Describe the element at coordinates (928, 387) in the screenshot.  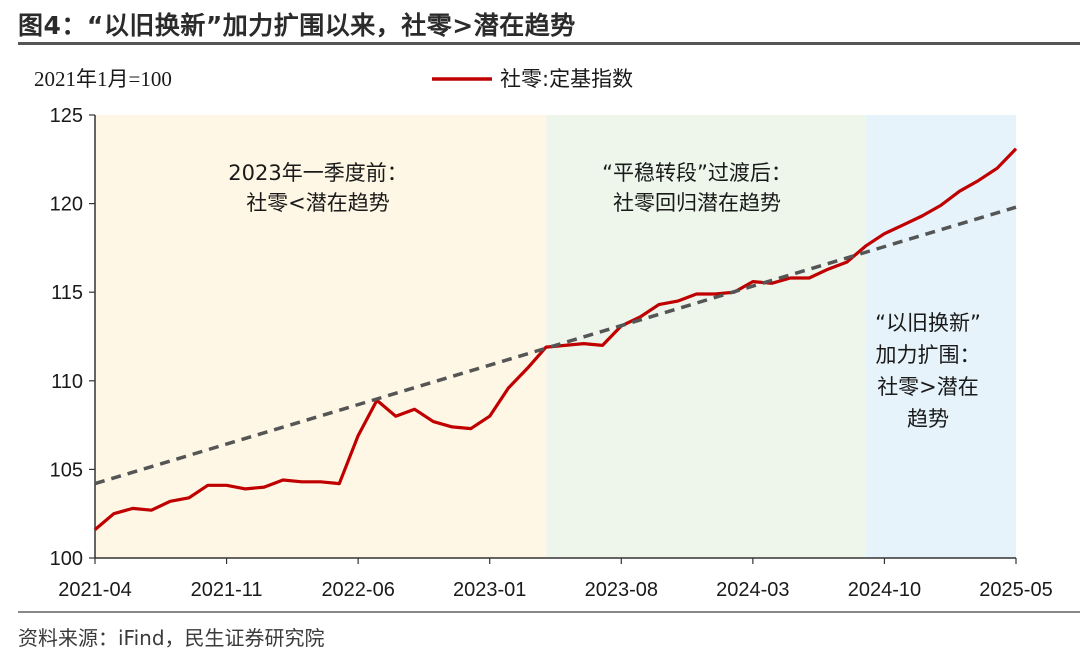
I see `region-annotation: 社零>潜在` at that location.